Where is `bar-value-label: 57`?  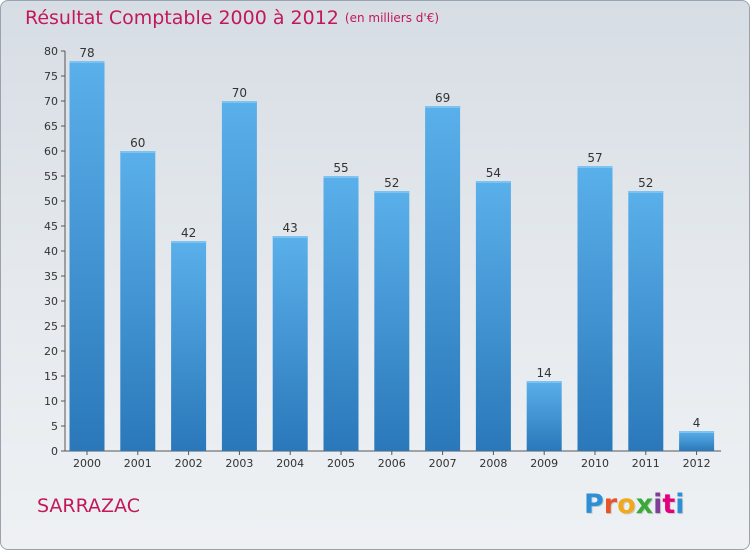 bar-value-label: 57 is located at coordinates (594, 158).